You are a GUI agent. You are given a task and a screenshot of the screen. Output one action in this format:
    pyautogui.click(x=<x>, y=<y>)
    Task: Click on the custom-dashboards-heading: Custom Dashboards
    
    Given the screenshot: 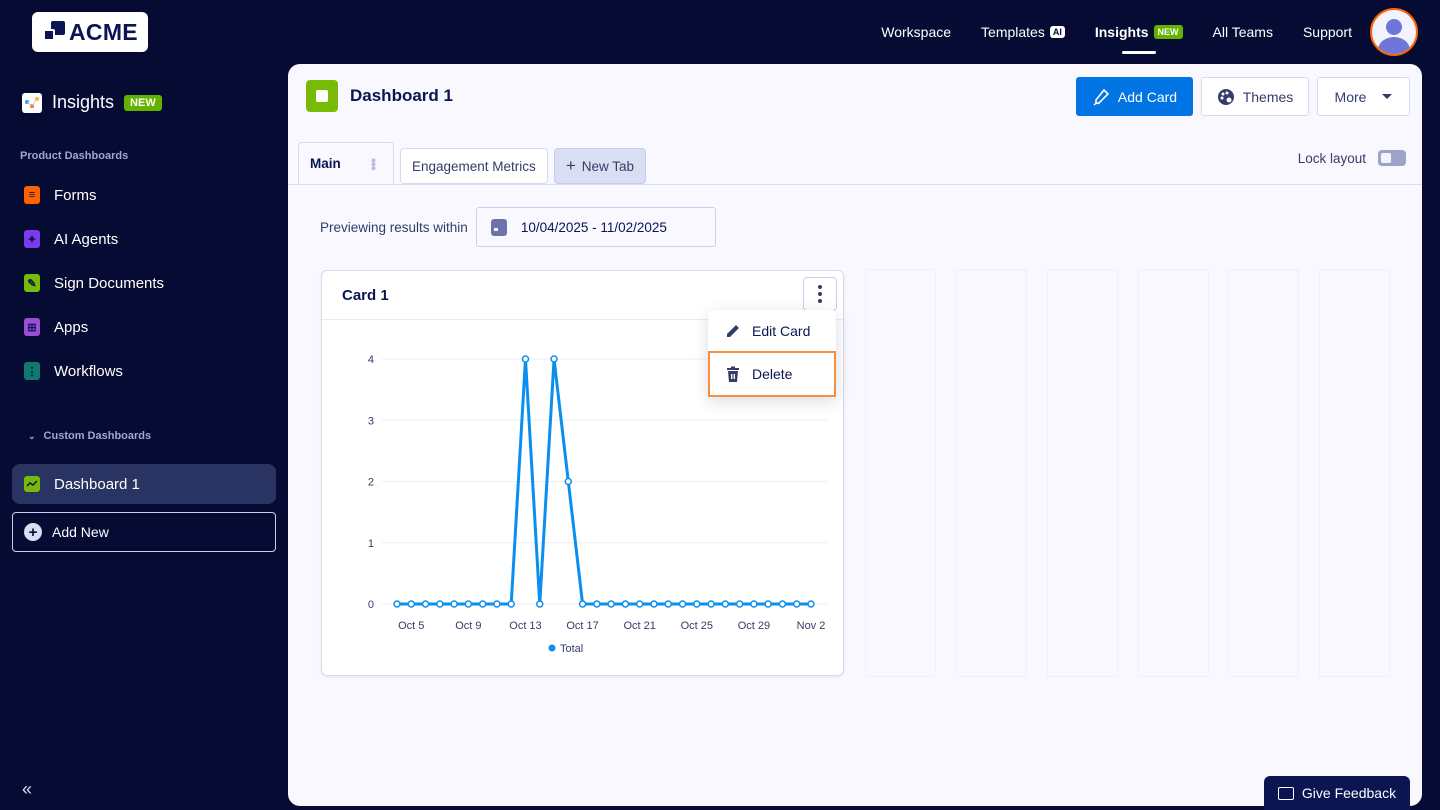 What is the action you would take?
    pyautogui.click(x=97, y=436)
    